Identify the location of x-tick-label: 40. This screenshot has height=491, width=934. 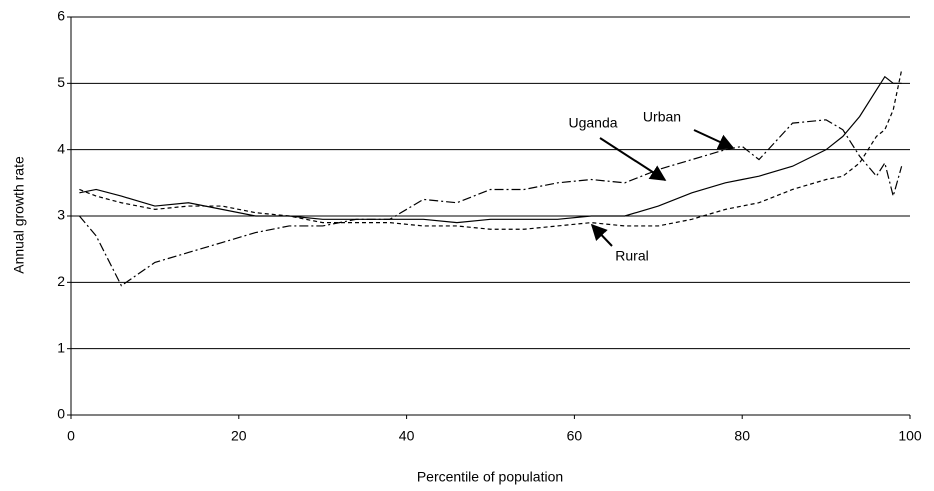
(407, 436).